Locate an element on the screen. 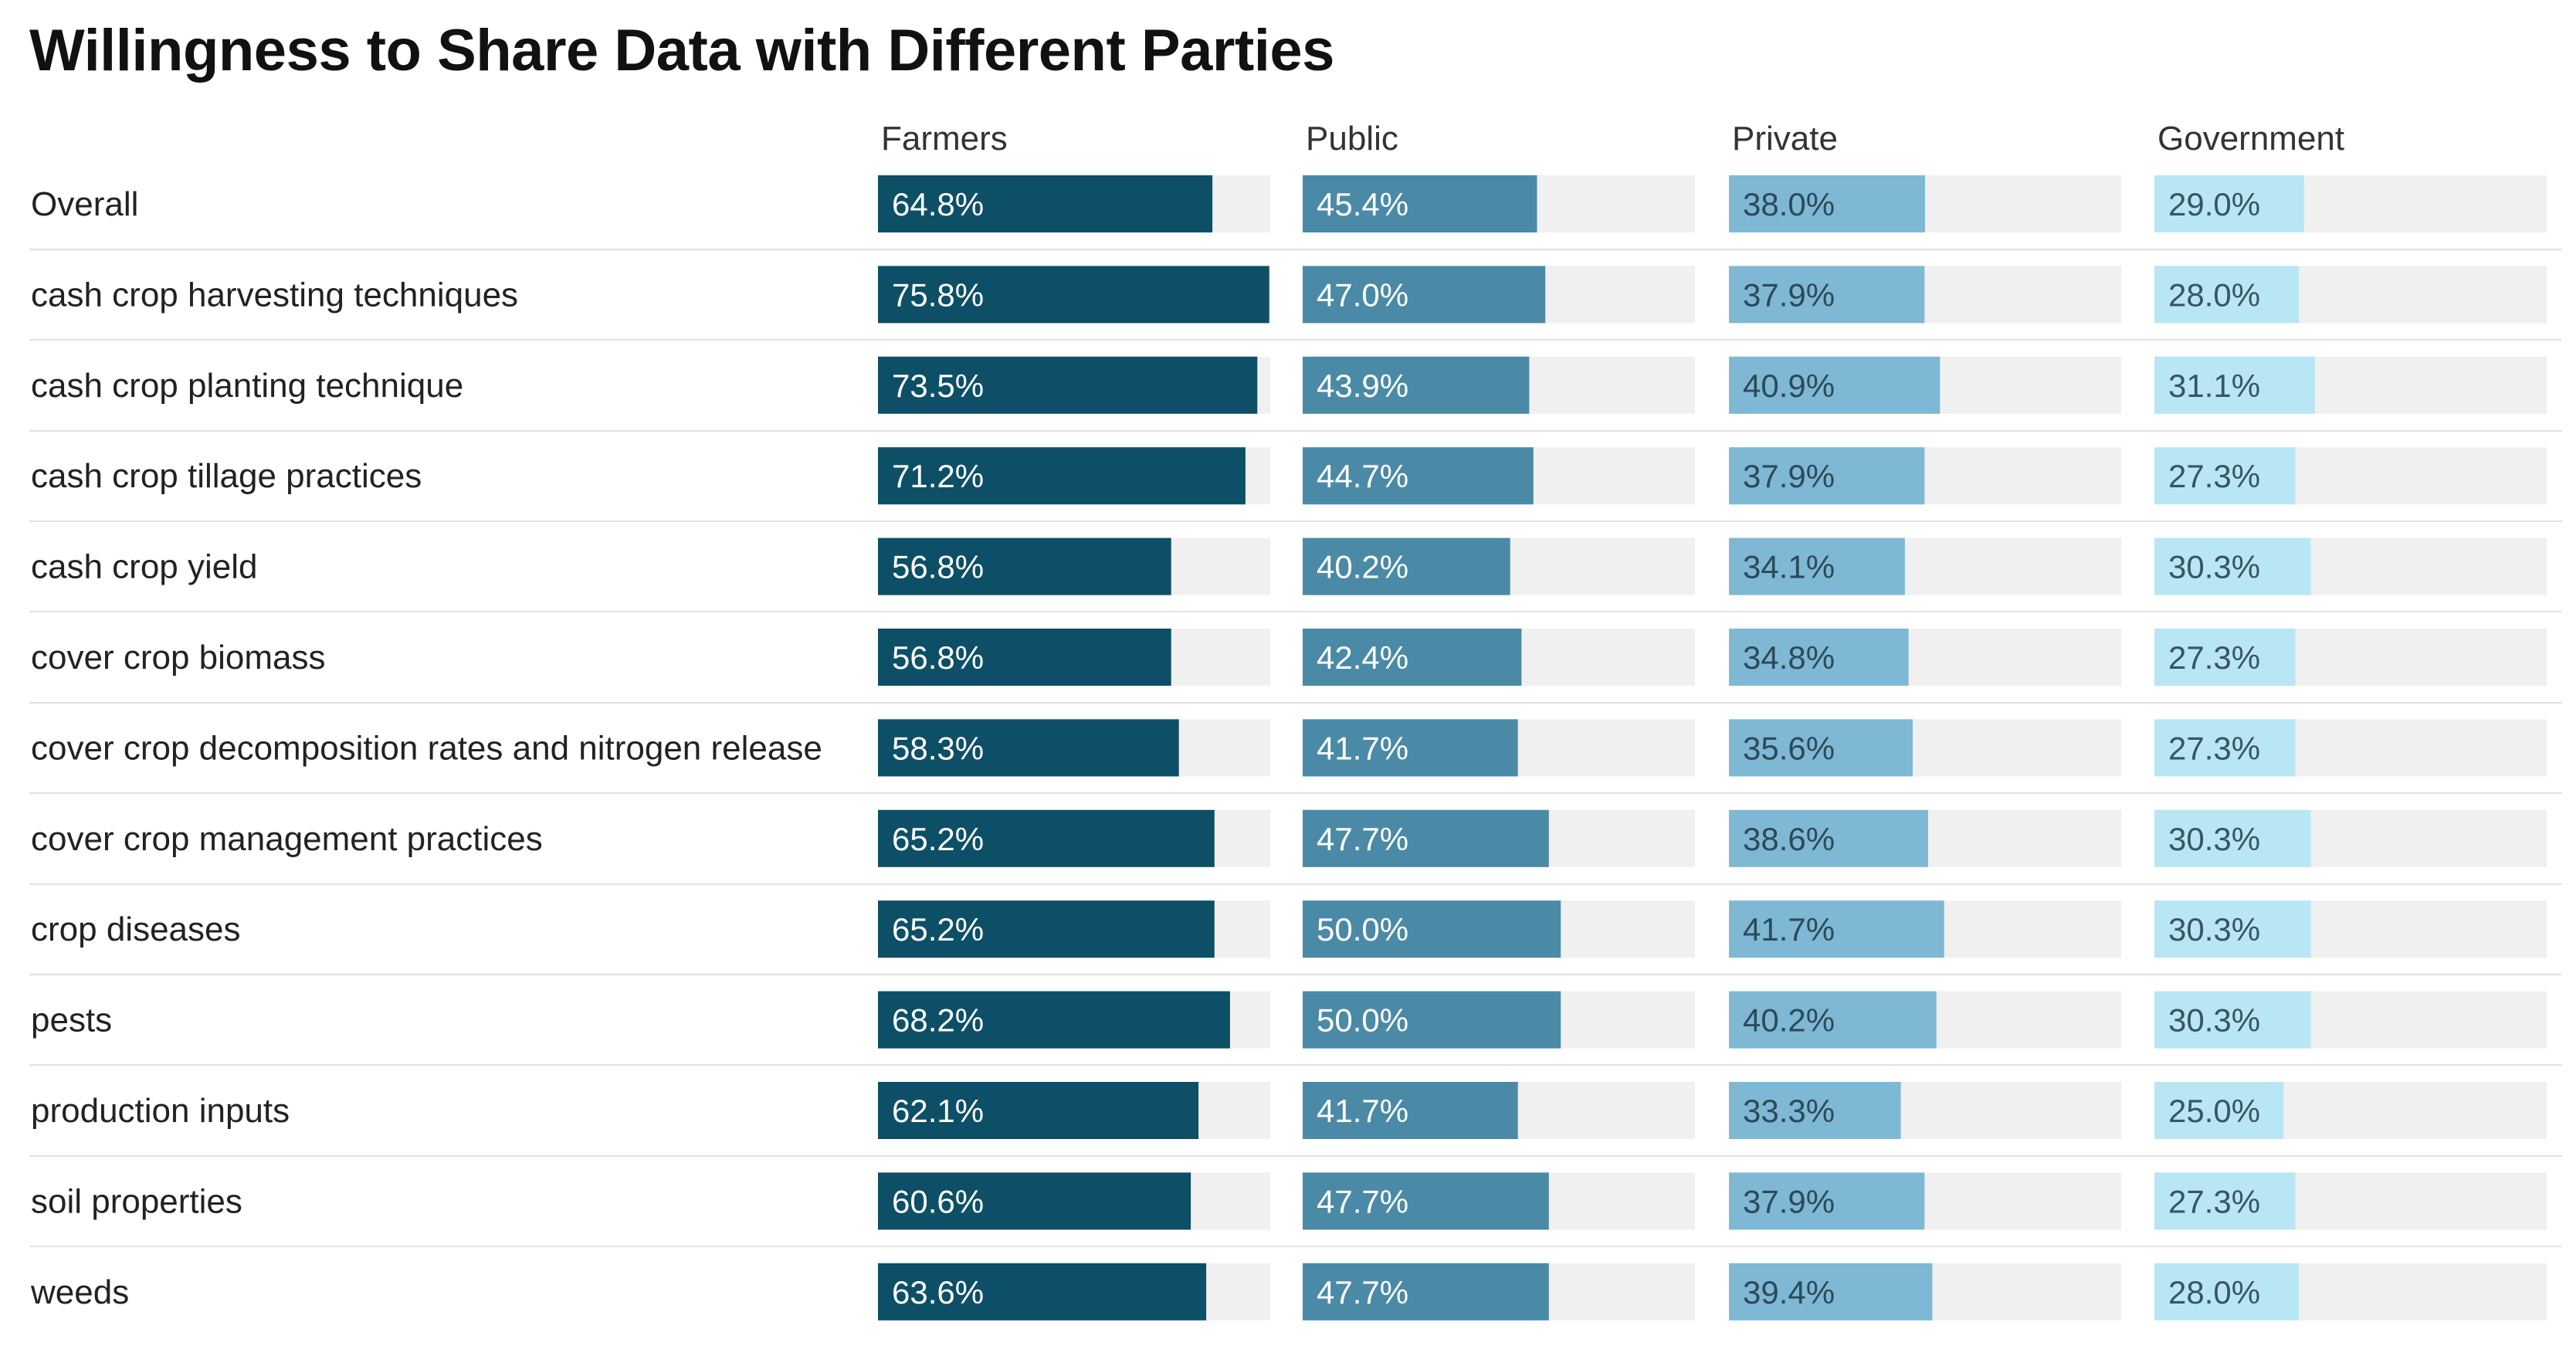 The width and height of the screenshot is (2576, 1346). bar-farmers-crop-diseases is located at coordinates (1046, 929).